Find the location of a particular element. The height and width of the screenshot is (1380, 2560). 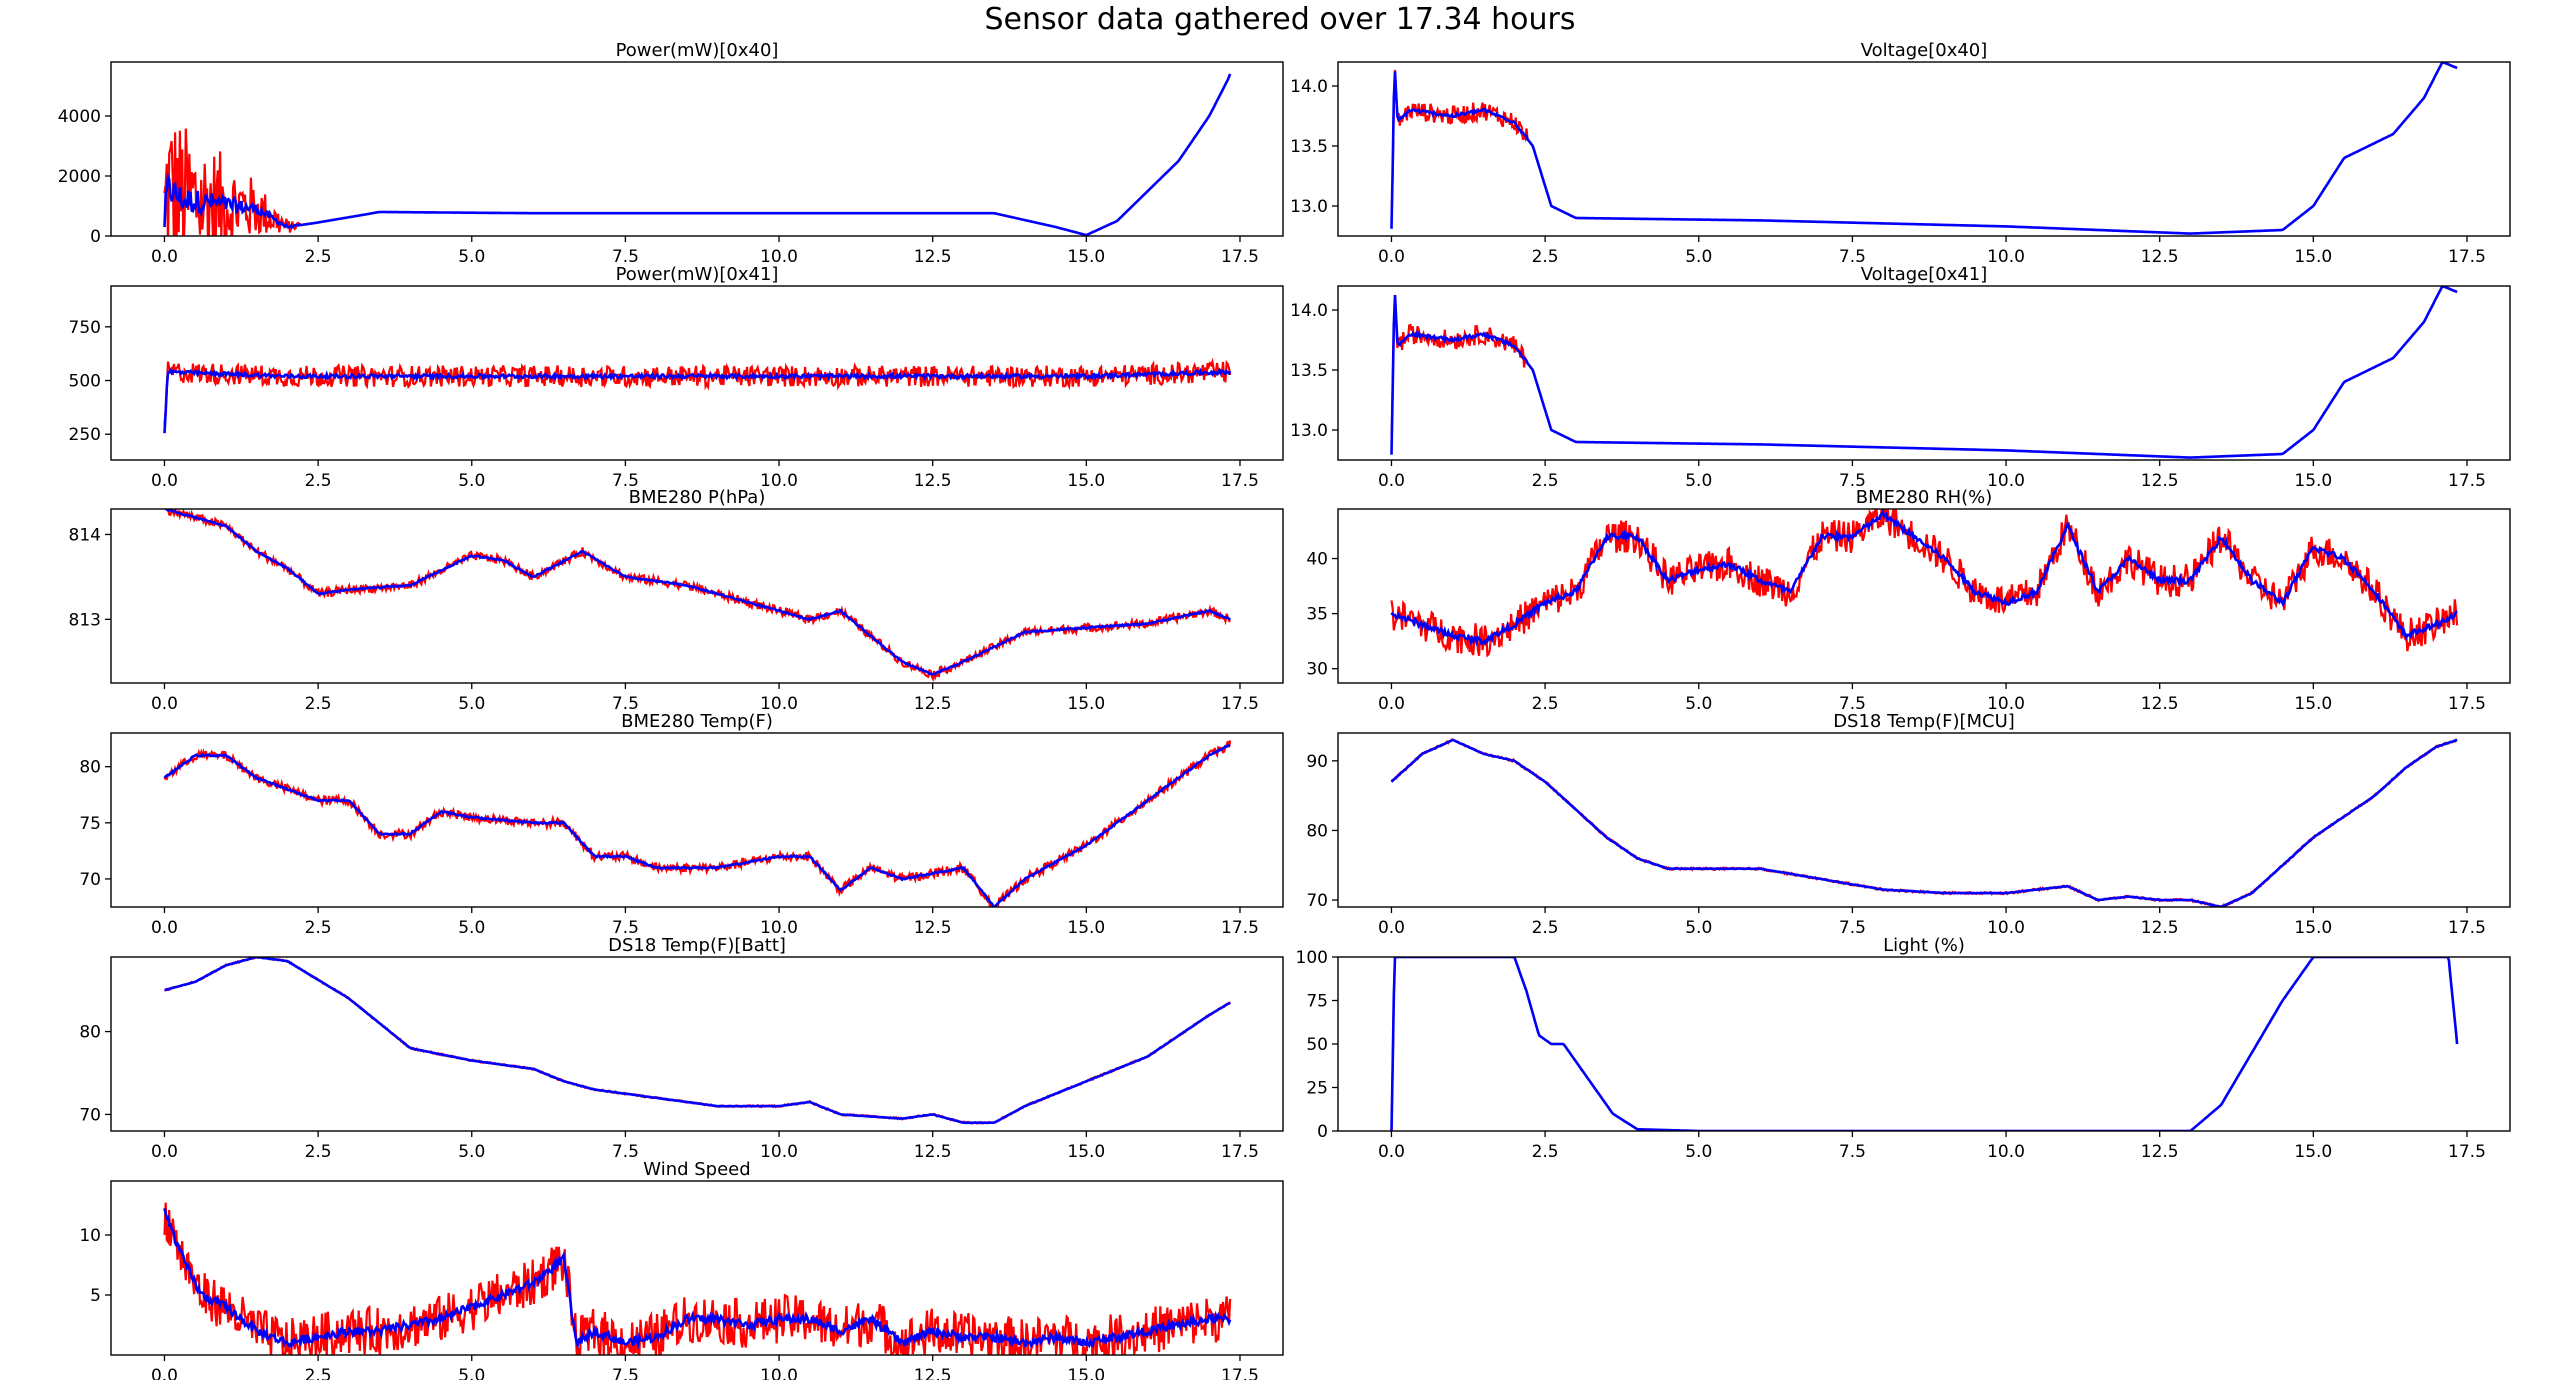

y-tick-label: 100 is located at coordinates (1312, 958).